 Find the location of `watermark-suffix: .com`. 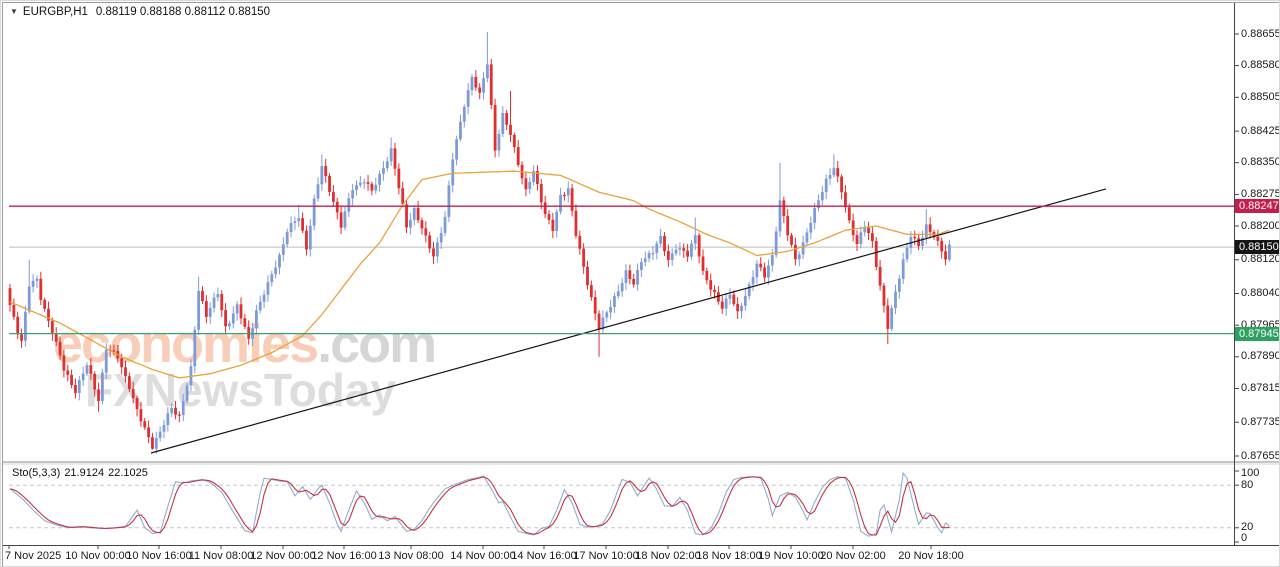

watermark-suffix: .com is located at coordinates (377, 344).